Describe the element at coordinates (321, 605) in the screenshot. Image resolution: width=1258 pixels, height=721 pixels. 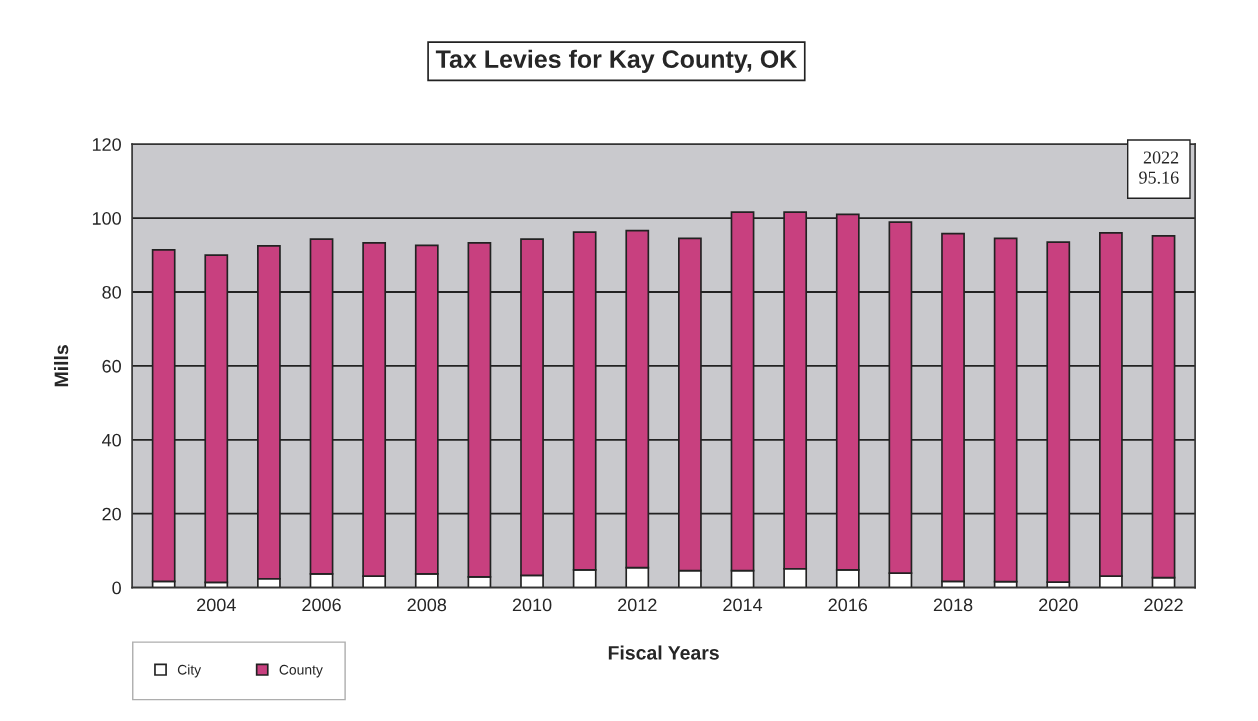
I see `x-tick-label: 2006` at that location.